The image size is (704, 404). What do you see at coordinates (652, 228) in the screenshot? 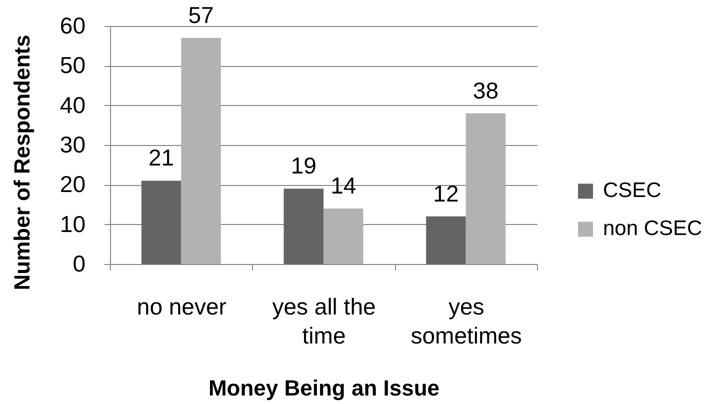
I see `legend-label: non CSEC` at bounding box center [652, 228].